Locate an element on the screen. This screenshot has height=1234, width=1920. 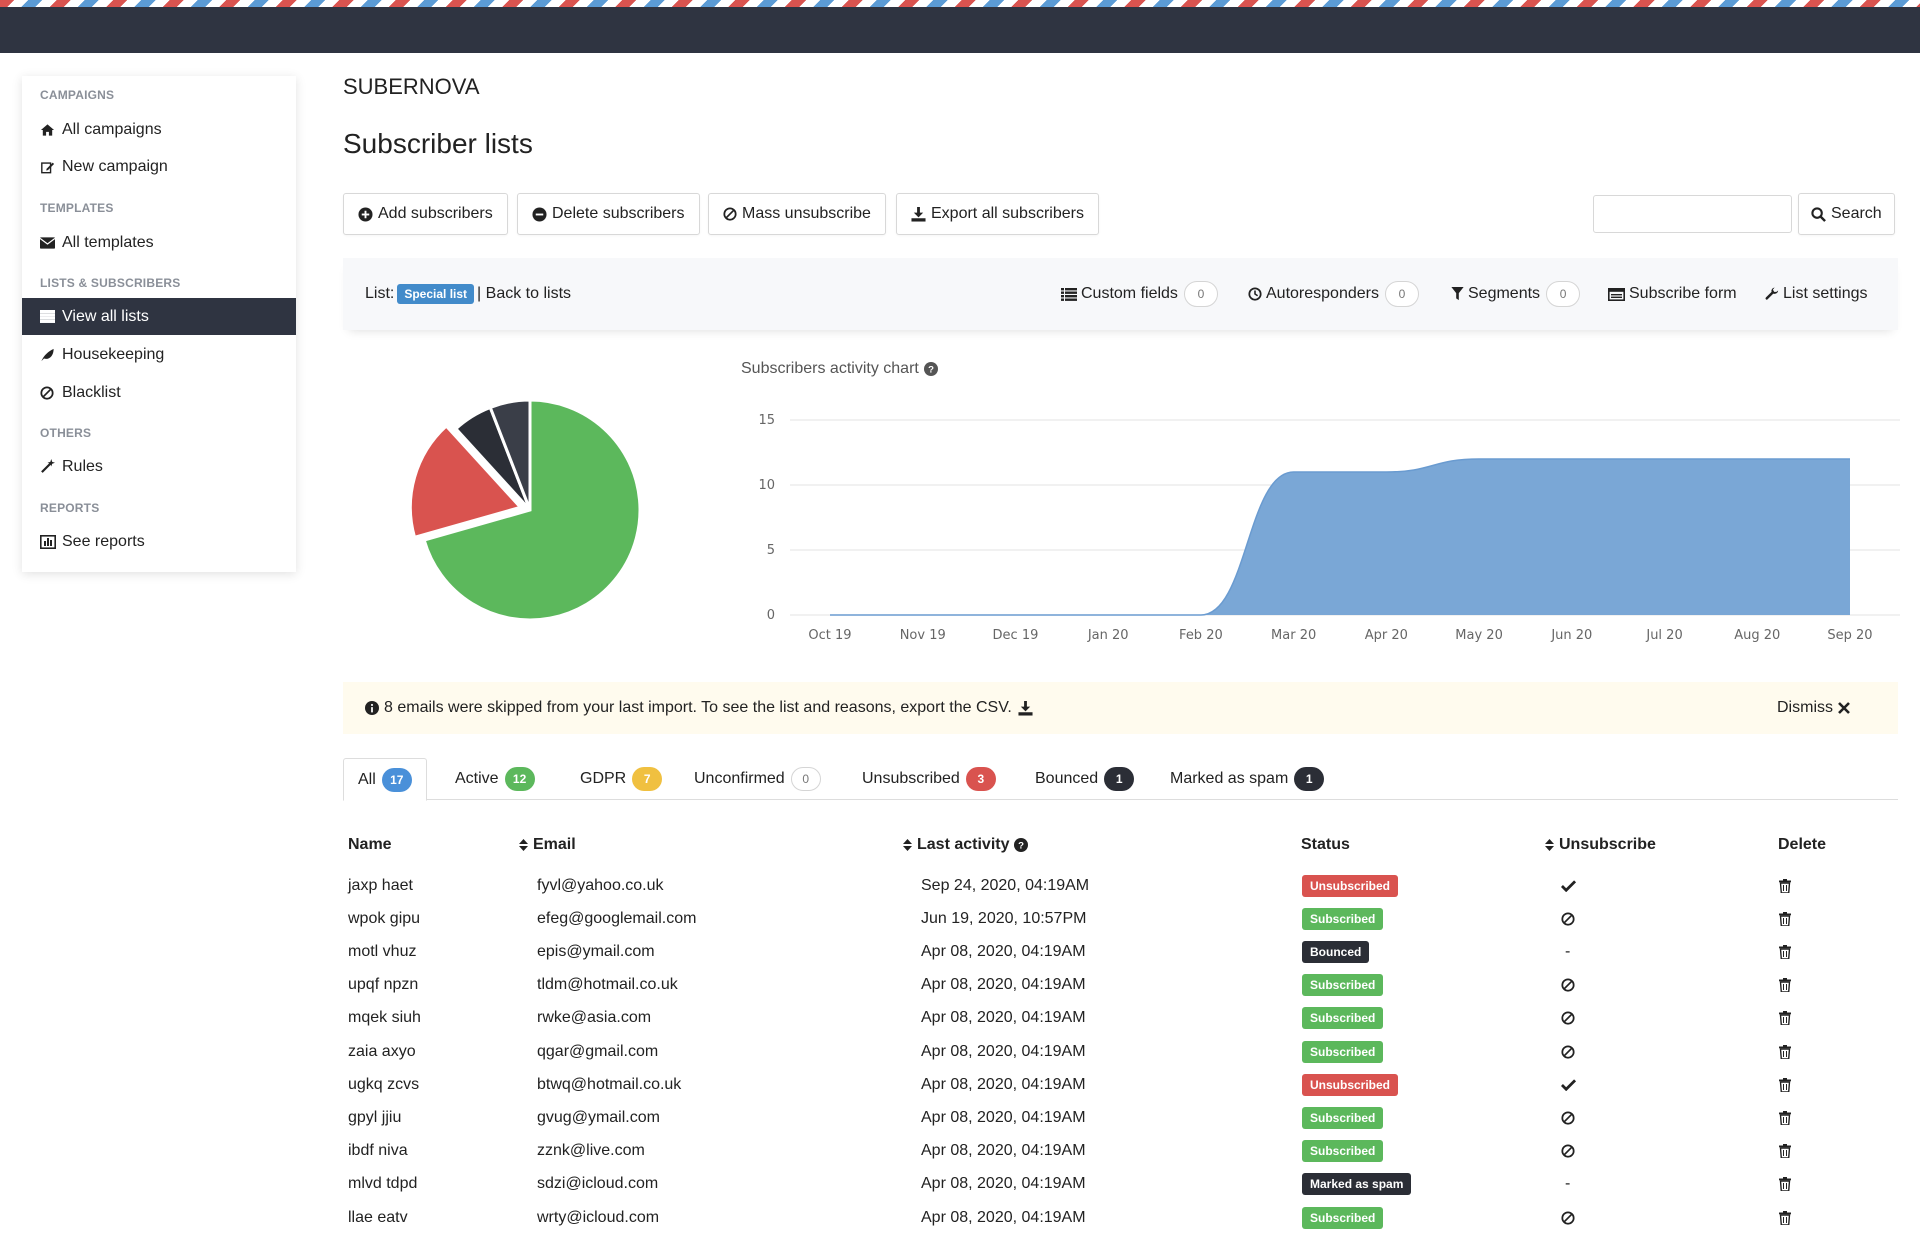
tab-unsubscribed: Unsubscribed 3 is located at coordinates (929, 779).